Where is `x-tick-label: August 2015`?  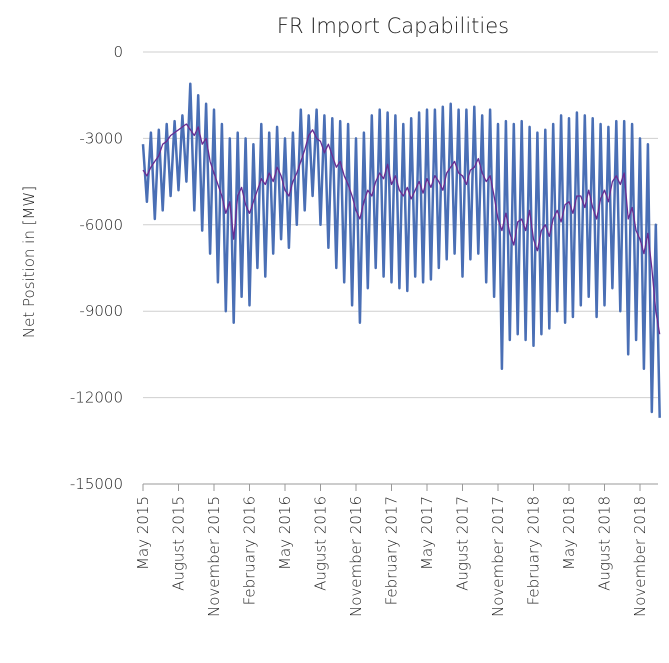
x-tick-label: August 2015 is located at coordinates (179, 543).